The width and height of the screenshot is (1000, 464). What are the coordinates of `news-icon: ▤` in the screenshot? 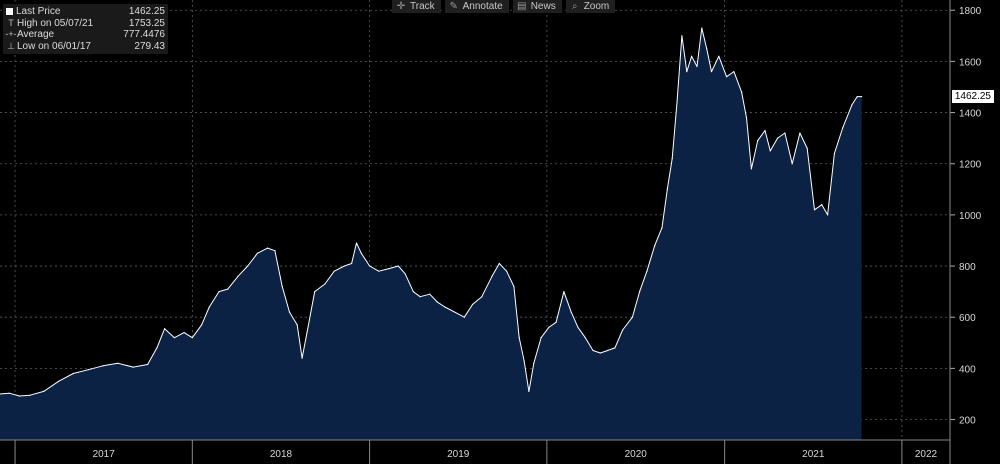 It's located at (521, 6).